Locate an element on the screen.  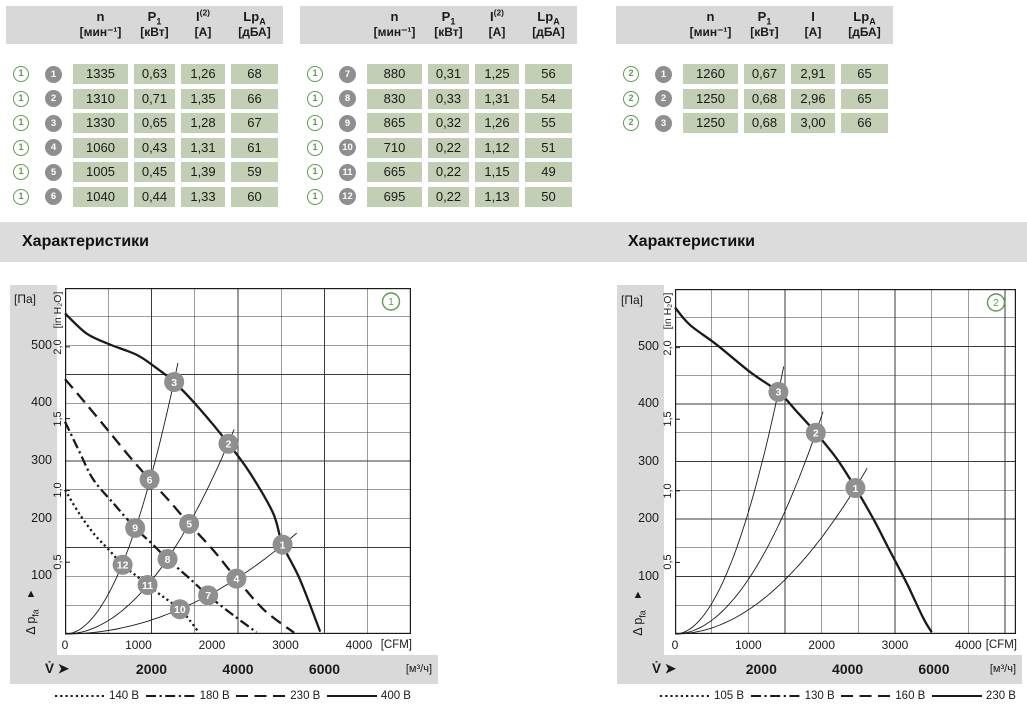
operating-point-number: 11 is located at coordinates (147, 586).